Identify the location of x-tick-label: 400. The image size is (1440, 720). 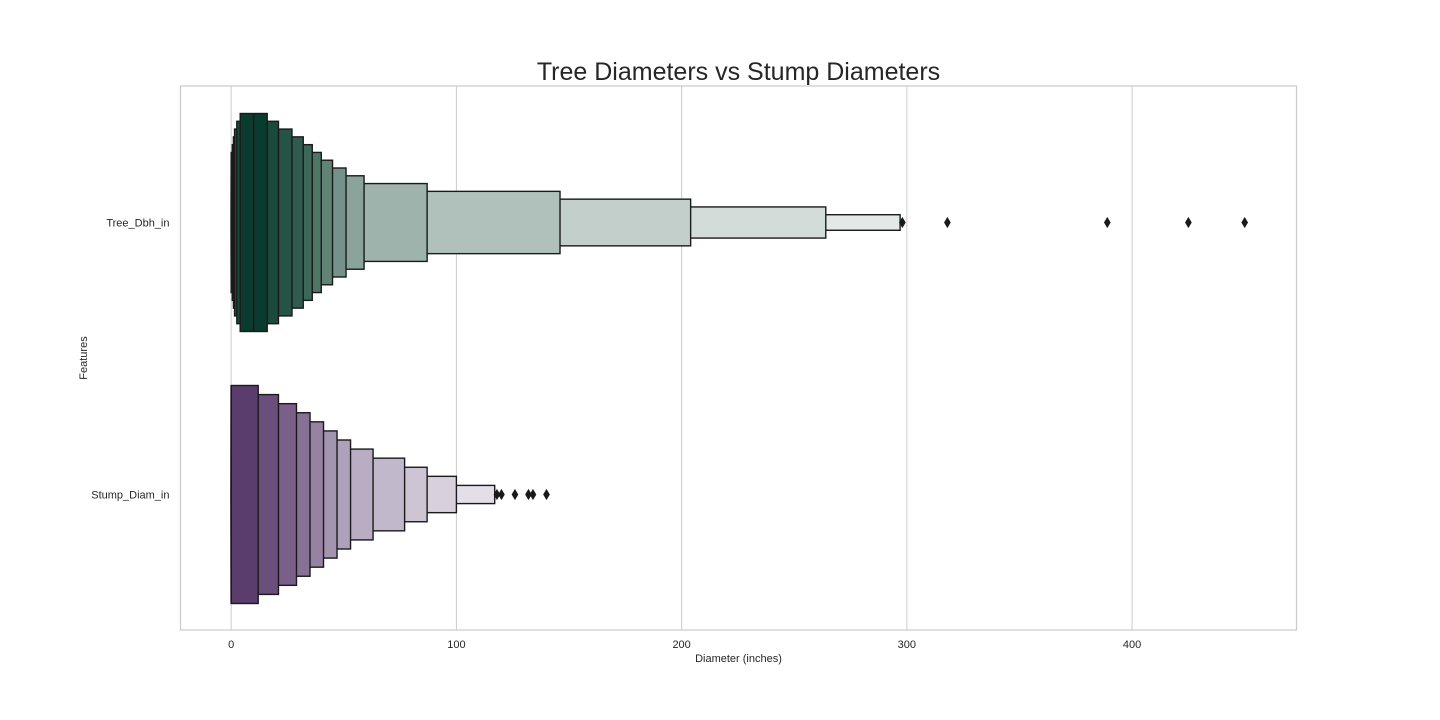
(1132, 645).